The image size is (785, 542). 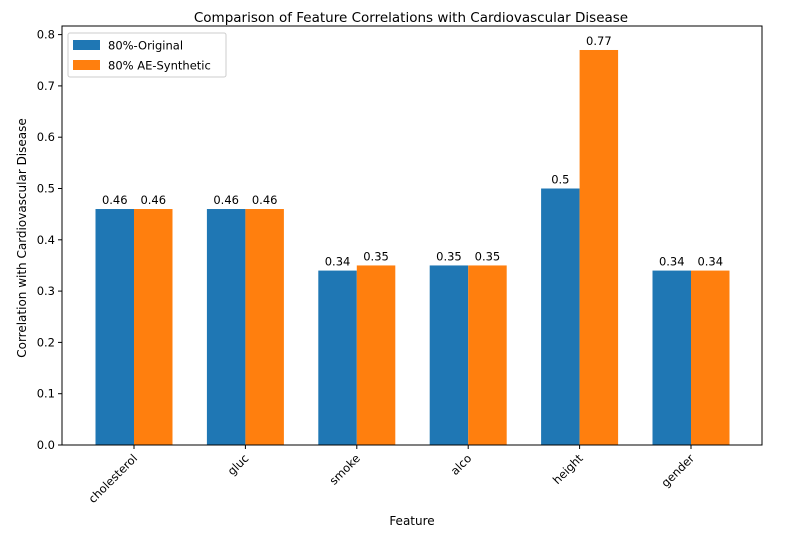 I want to click on x-axis: cholesterol gluc smoke alco height gender, so click(x=391, y=475).